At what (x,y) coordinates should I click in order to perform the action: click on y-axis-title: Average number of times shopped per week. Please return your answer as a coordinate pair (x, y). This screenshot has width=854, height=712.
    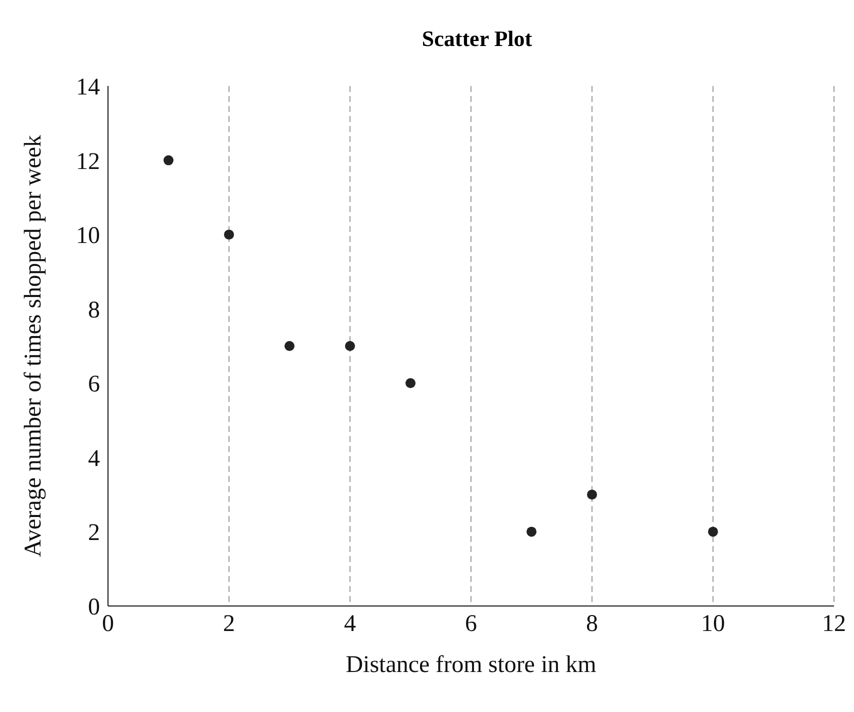
    Looking at the image, I should click on (33, 346).